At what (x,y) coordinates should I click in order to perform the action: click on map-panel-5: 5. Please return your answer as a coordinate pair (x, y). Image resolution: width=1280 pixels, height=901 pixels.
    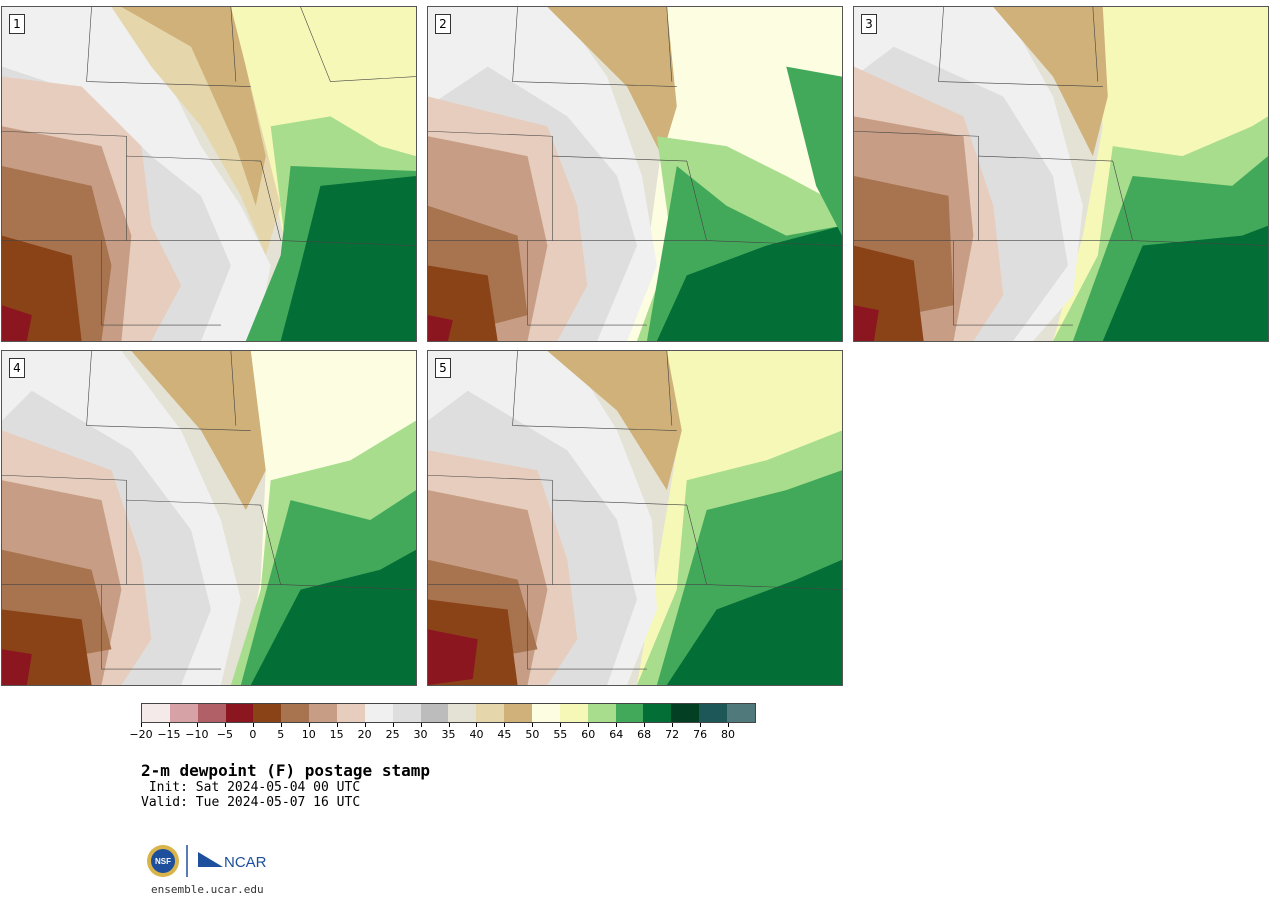
    Looking at the image, I should click on (635, 518).